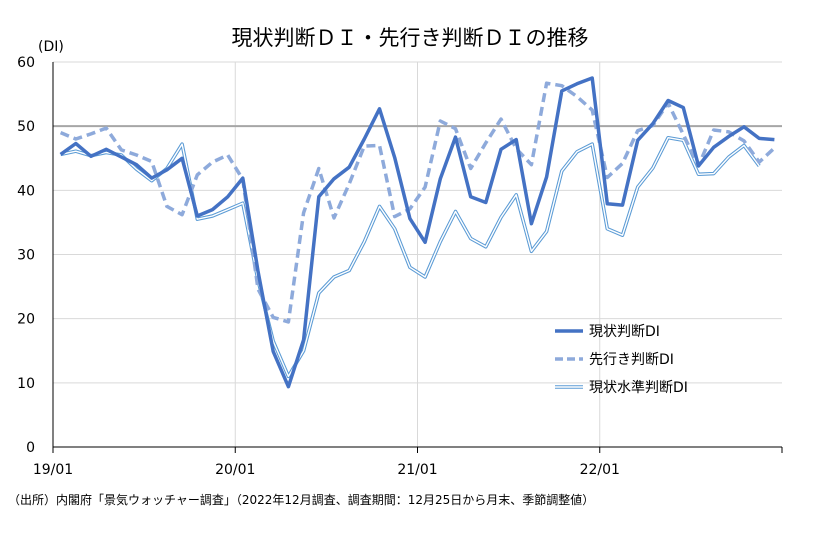  I want to click on legend-item: 現状水準判断DI, so click(621, 388).